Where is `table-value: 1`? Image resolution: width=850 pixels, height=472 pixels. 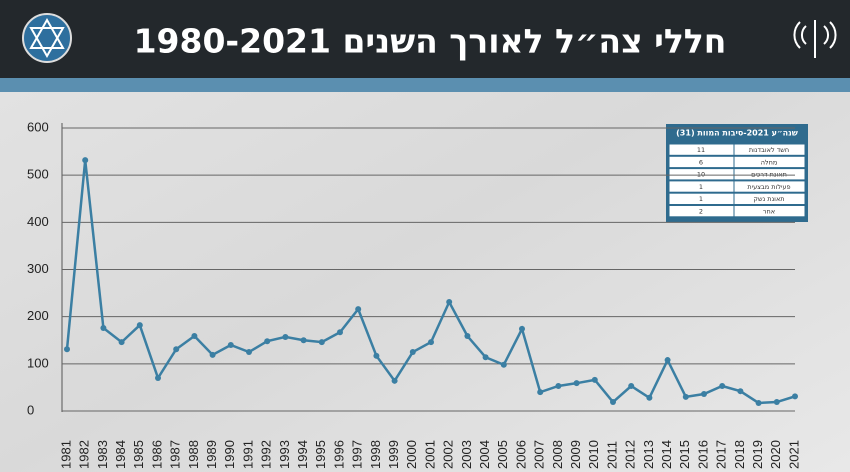 table-value: 1 is located at coordinates (701, 187).